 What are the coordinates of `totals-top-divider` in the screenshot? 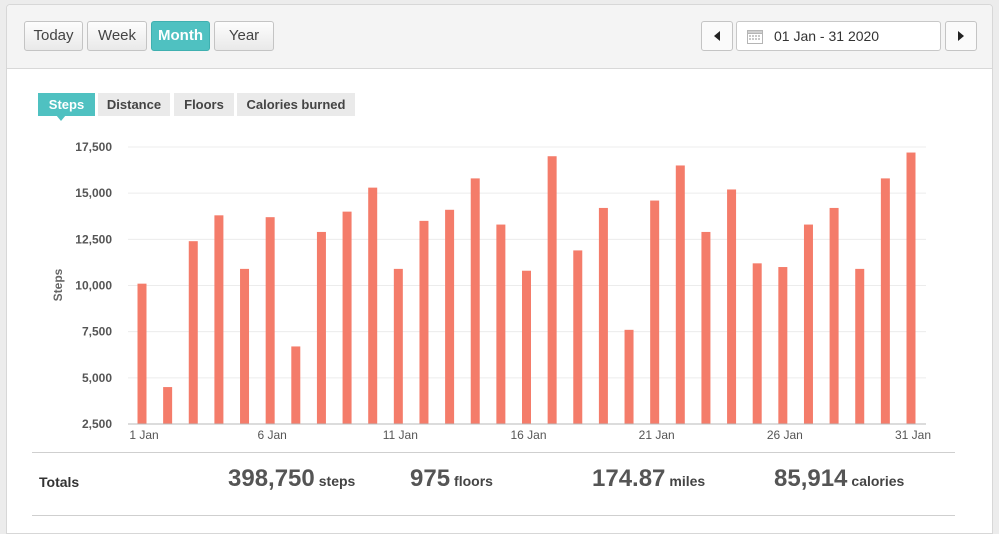 It's located at (493, 452).